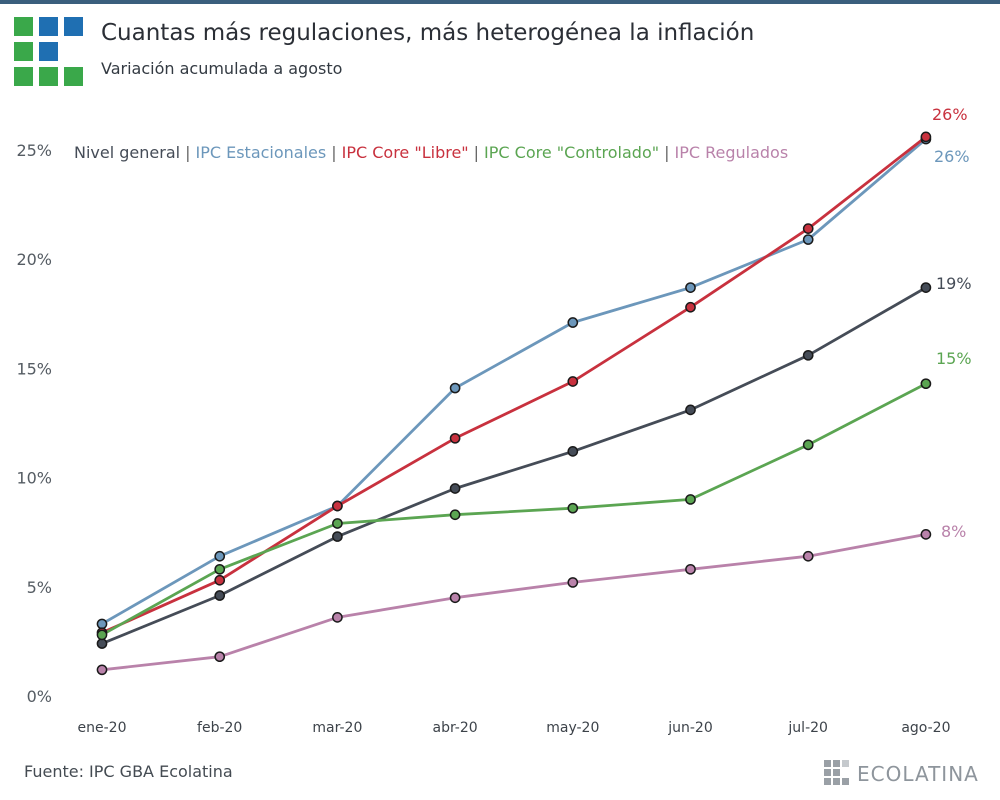 The image size is (1000, 800). What do you see at coordinates (807, 728) in the screenshot?
I see `x-tick-label: jul-20` at bounding box center [807, 728].